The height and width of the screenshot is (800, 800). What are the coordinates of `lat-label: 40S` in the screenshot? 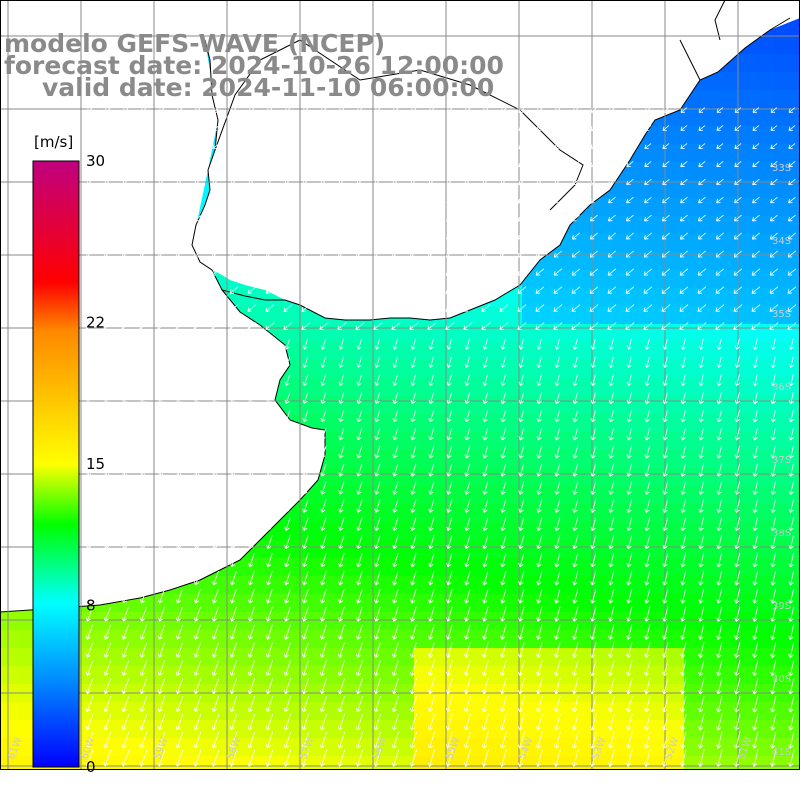 It's located at (781, 679).